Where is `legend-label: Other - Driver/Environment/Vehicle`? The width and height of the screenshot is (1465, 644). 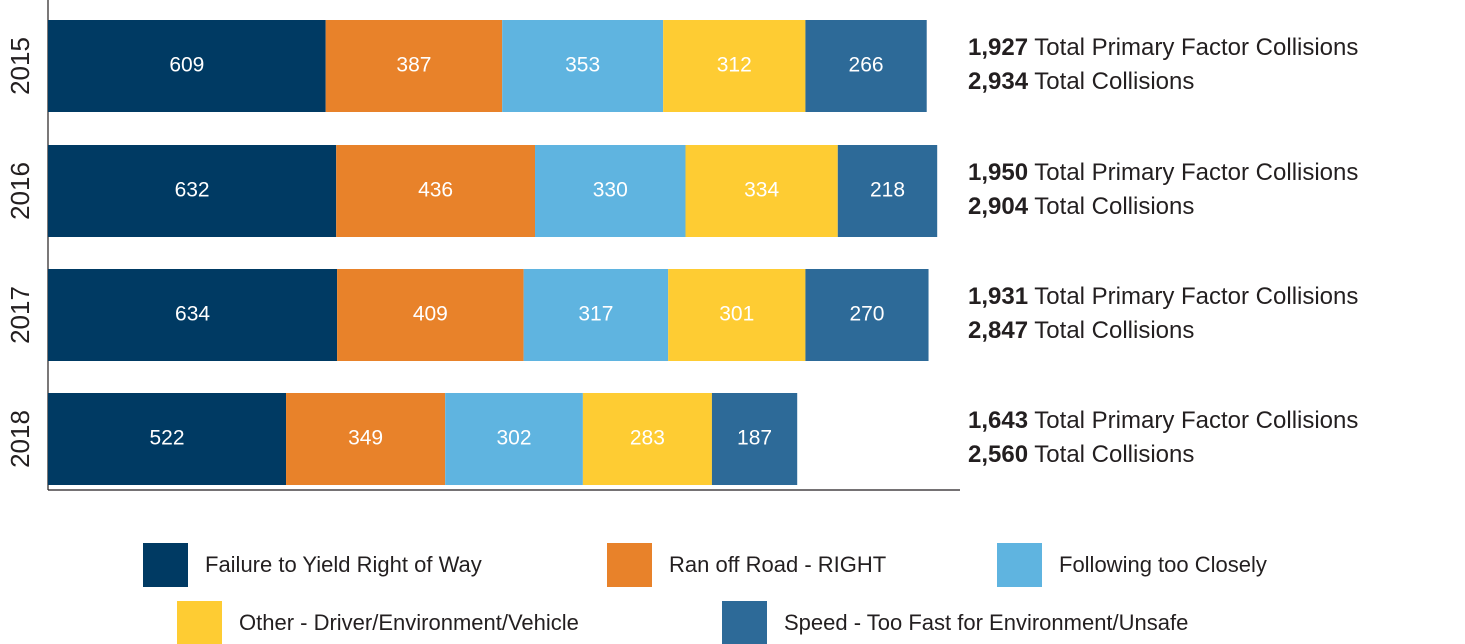
legend-label: Other - Driver/Environment/Vehicle is located at coordinates (409, 622).